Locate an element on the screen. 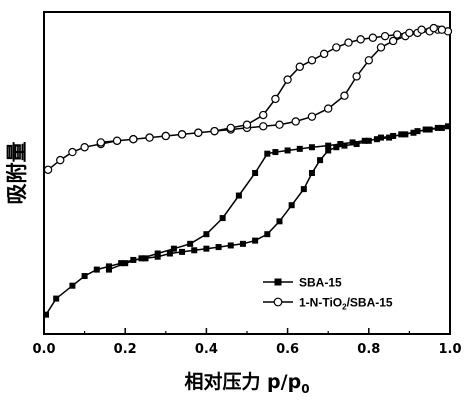 The width and height of the screenshot is (464, 400). x-tick-label: 0.8 is located at coordinates (368, 349).